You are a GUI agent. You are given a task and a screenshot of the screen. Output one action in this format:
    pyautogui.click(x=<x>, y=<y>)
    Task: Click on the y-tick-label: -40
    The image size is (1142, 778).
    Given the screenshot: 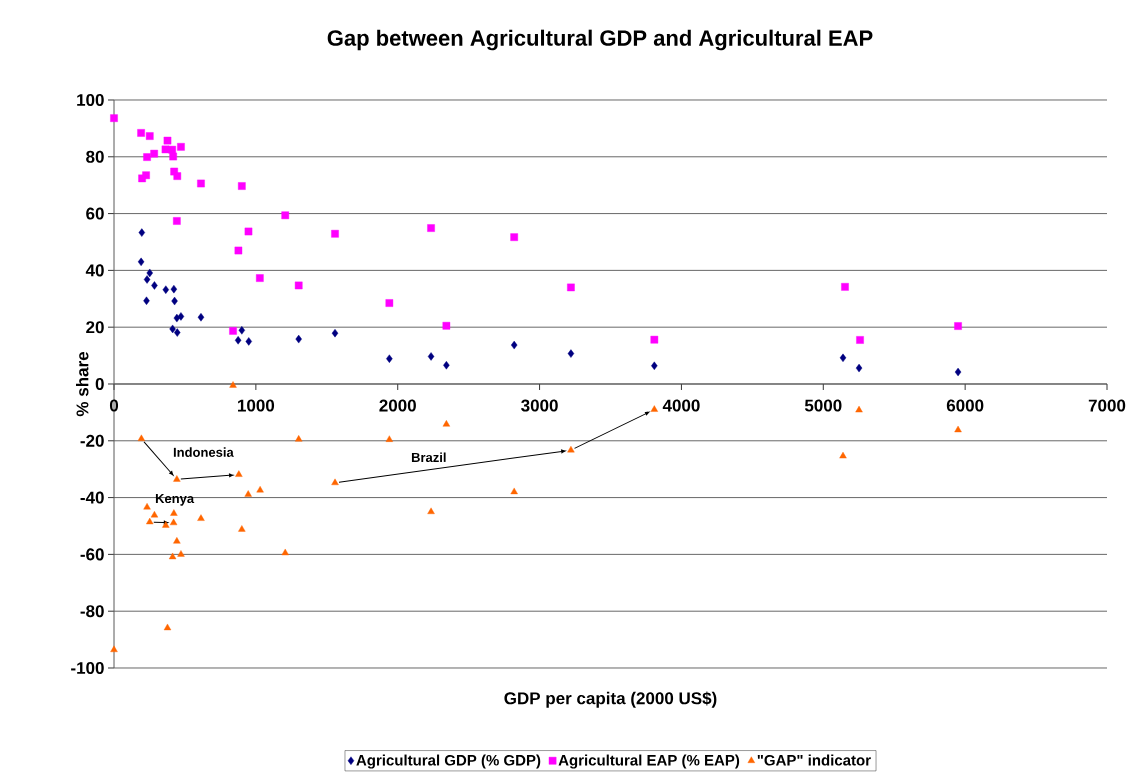 What is the action you would take?
    pyautogui.click(x=92, y=497)
    